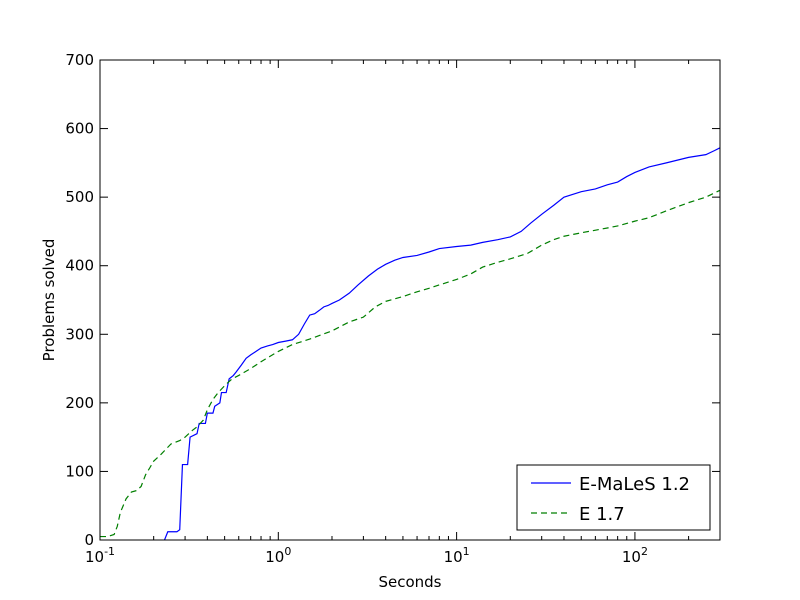 The image size is (800, 600). What do you see at coordinates (79, 266) in the screenshot?
I see `y-tick-label: 400` at bounding box center [79, 266].